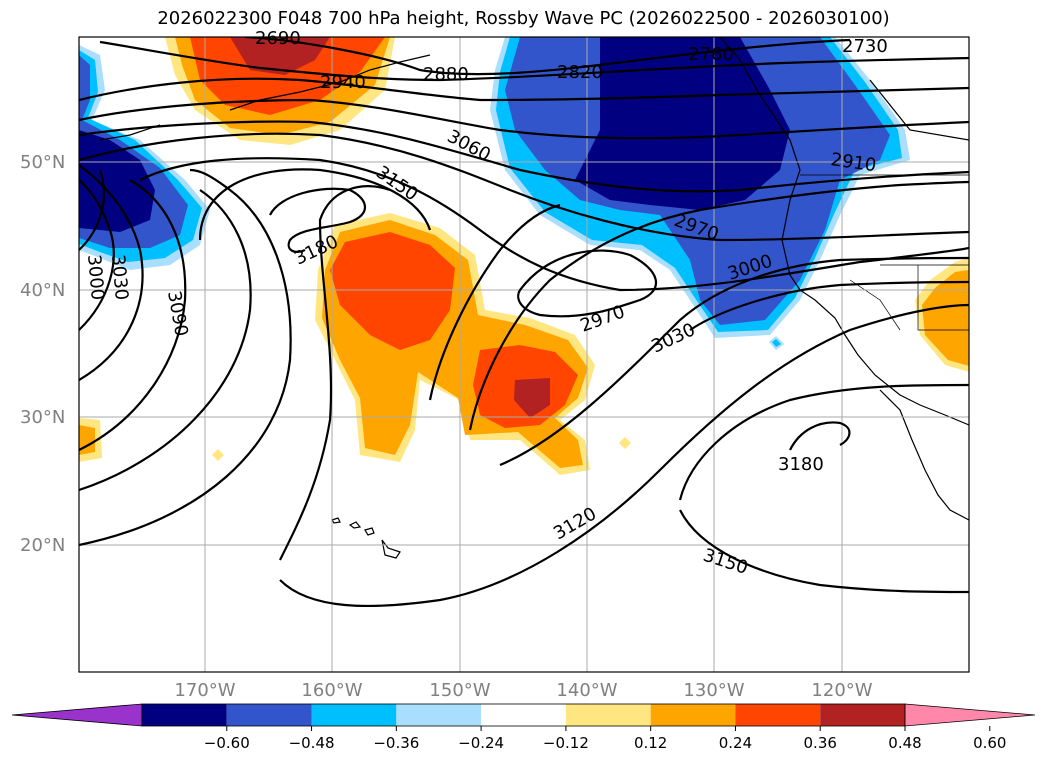  What do you see at coordinates (396, 743) in the screenshot?
I see `colorbar-tick-label: −0.36` at bounding box center [396, 743].